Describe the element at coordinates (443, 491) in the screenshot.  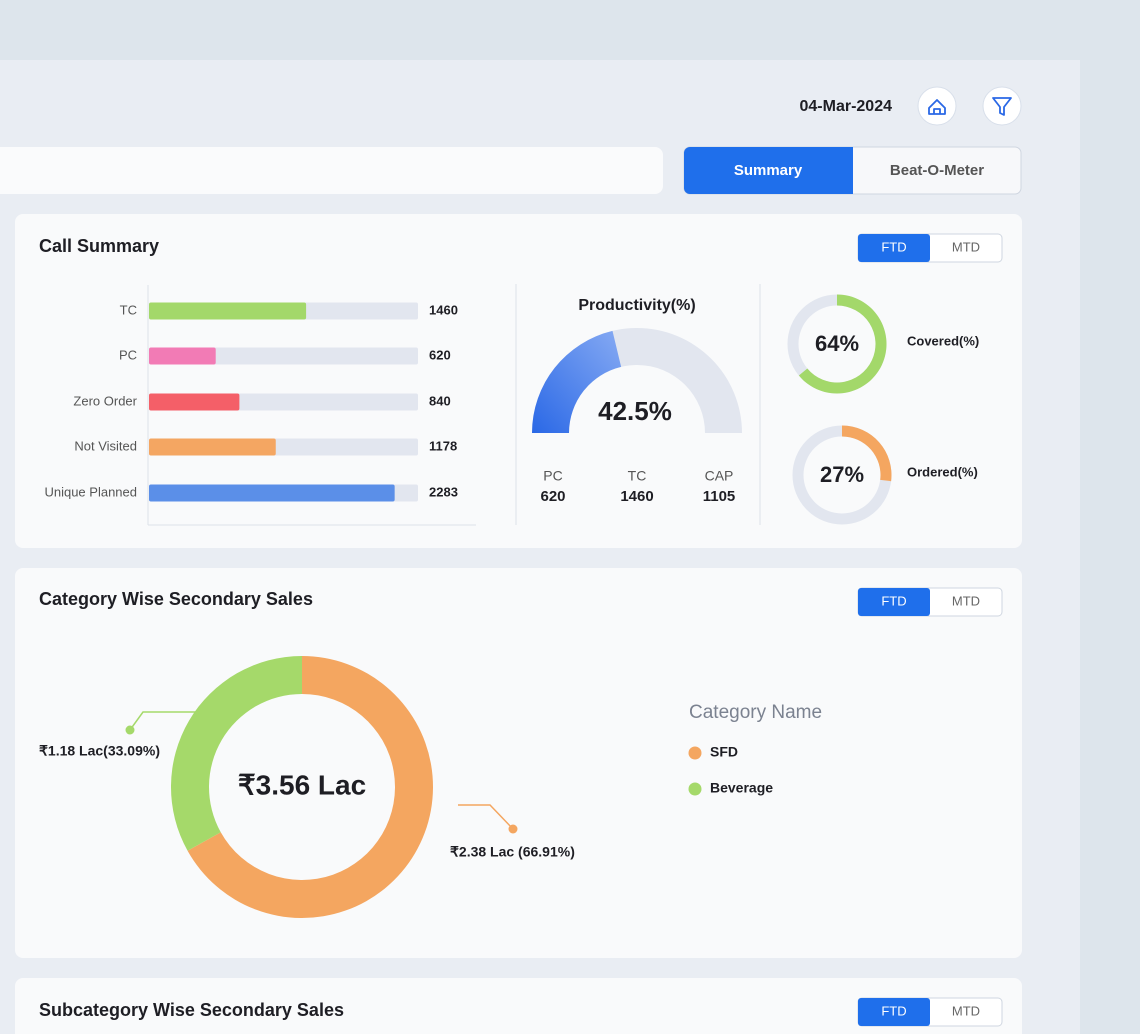
I see `bar-value: 2283` at that location.